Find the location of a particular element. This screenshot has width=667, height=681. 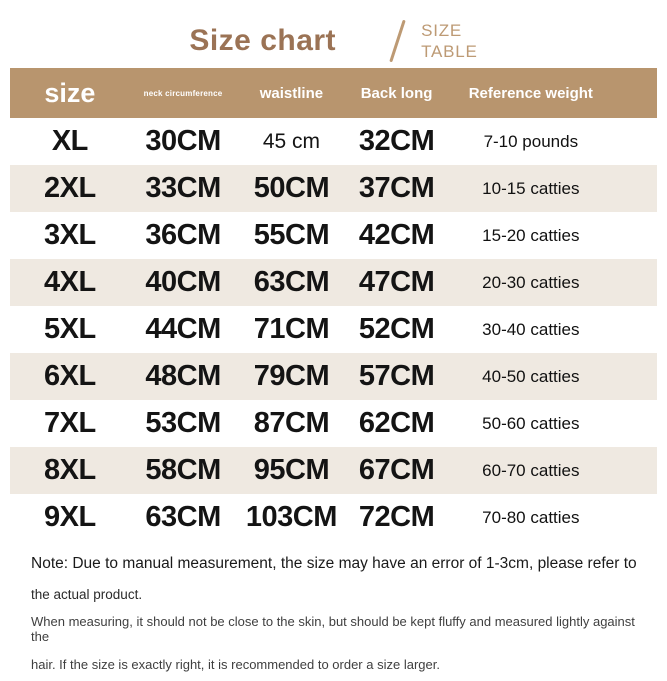

table-row: 3XL 36CM 55CM 42CM 15-20 catties is located at coordinates (333, 235).